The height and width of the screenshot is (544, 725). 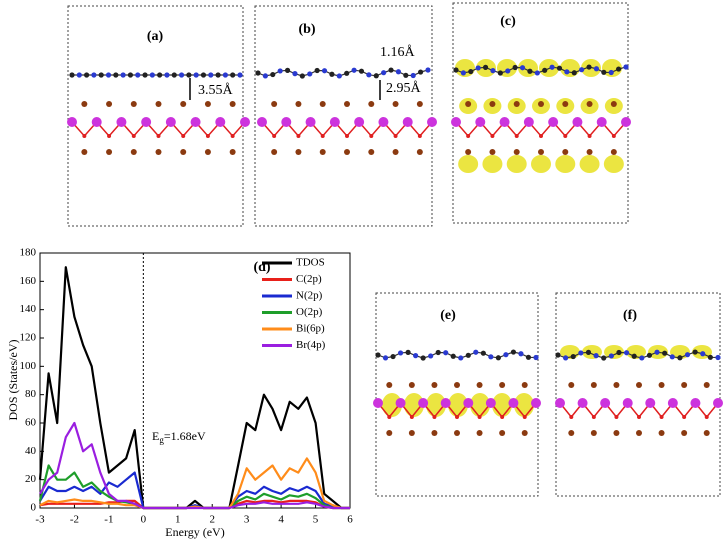 What do you see at coordinates (13, 380) in the screenshot?
I see `y-axis-label: DOS (States/eV)` at bounding box center [13, 380].